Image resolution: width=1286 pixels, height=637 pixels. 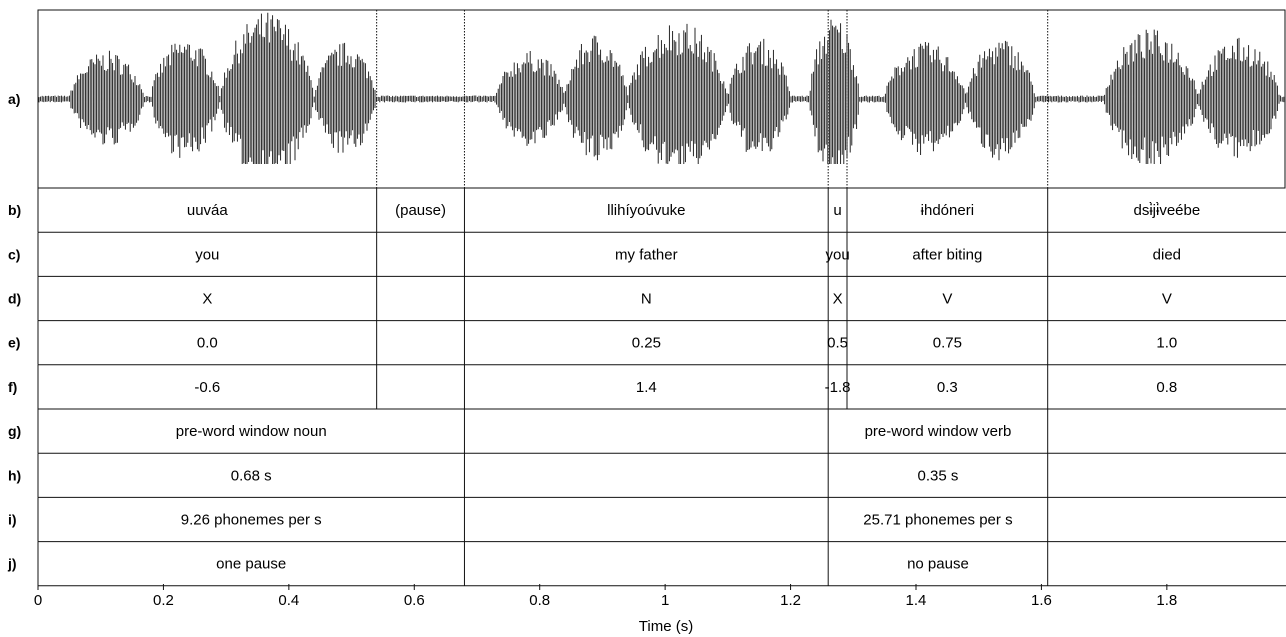 I want to click on tier-cell-text: 0.0, so click(x=207, y=343).